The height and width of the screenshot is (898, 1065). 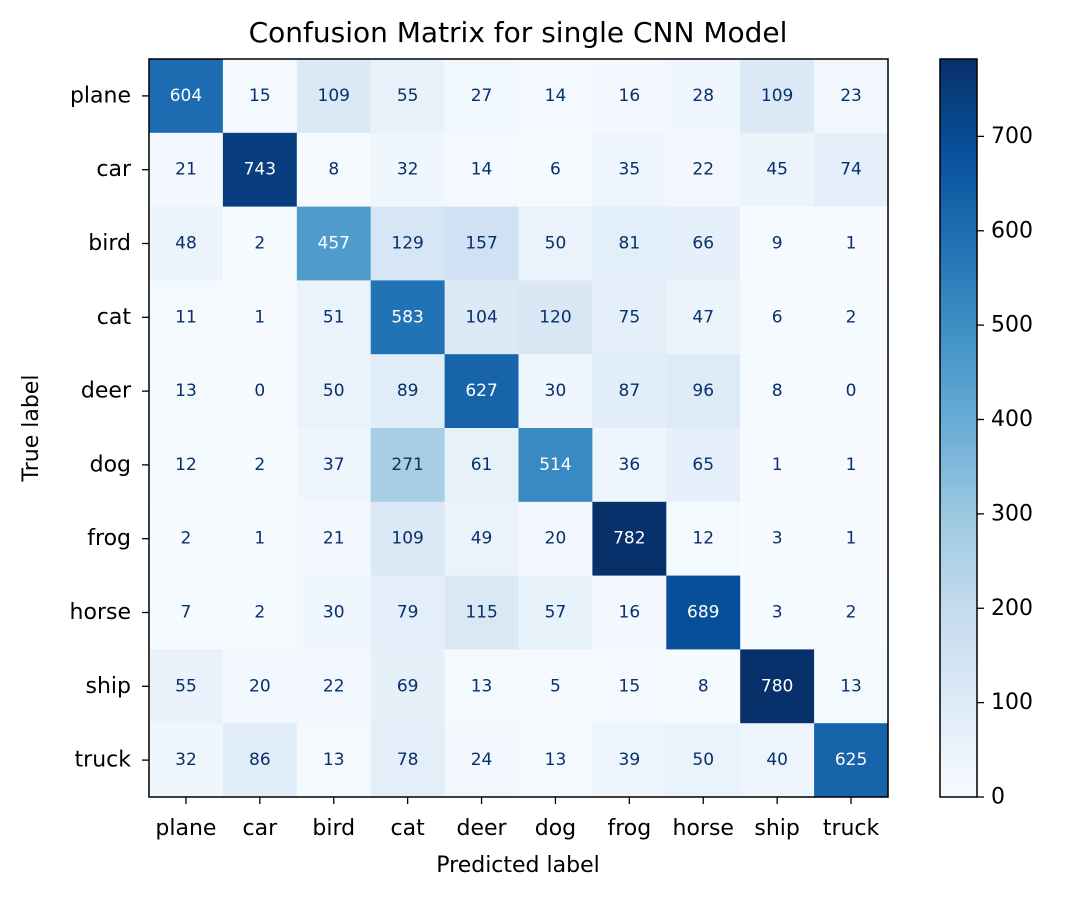 I want to click on x-tick-label: car, so click(x=261, y=828).